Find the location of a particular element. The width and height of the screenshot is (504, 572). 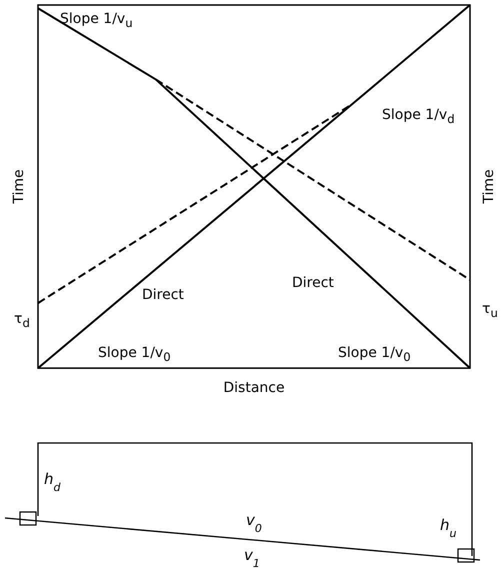

text: τ$_{u}$ is located at coordinates (490, 310).